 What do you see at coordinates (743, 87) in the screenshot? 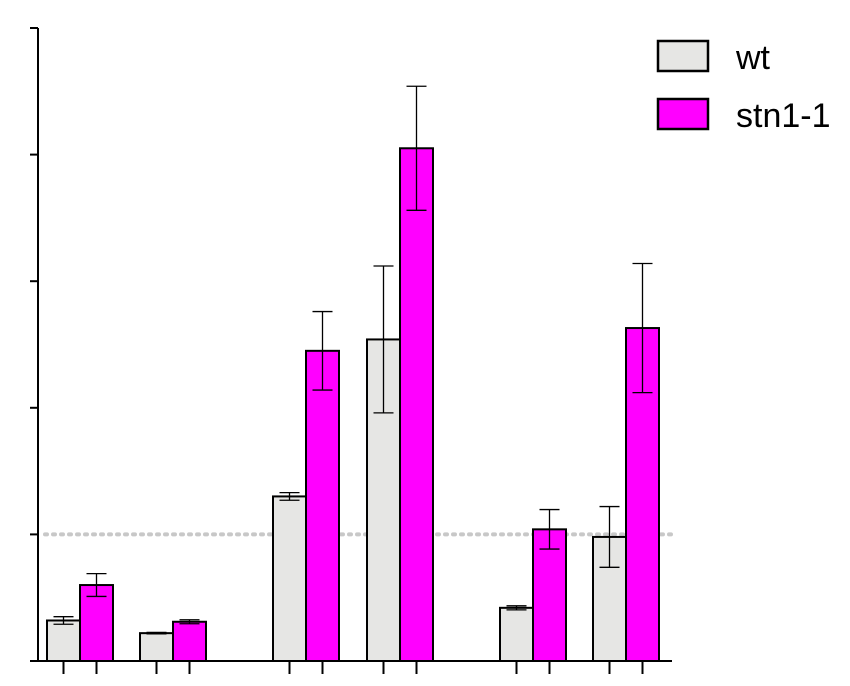
I see `legend: wt stn1-1` at bounding box center [743, 87].